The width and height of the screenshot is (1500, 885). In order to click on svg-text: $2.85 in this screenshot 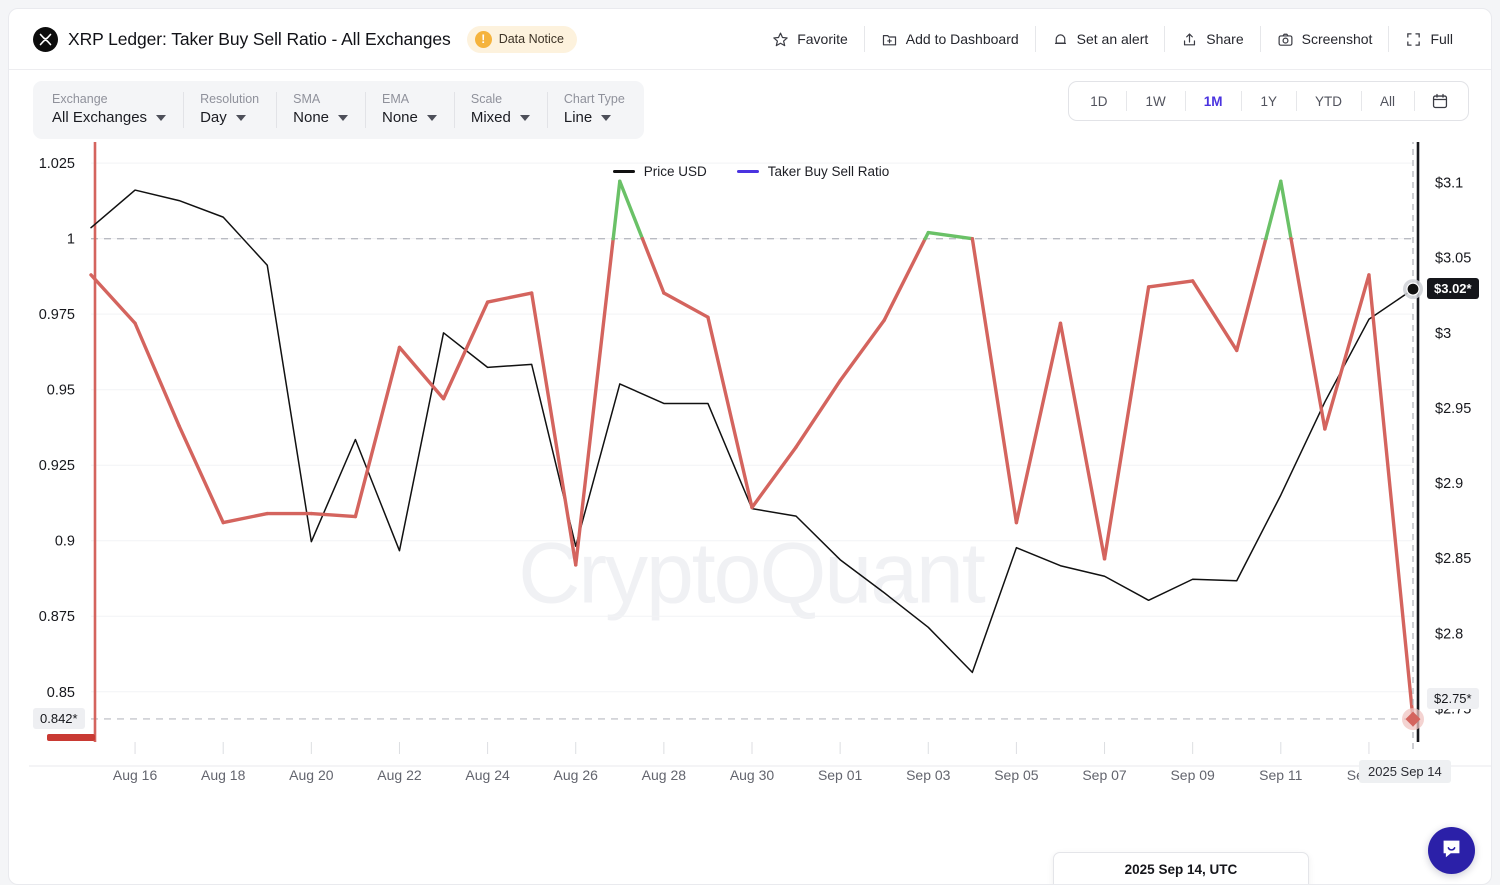, I will do `click(1453, 559)`.